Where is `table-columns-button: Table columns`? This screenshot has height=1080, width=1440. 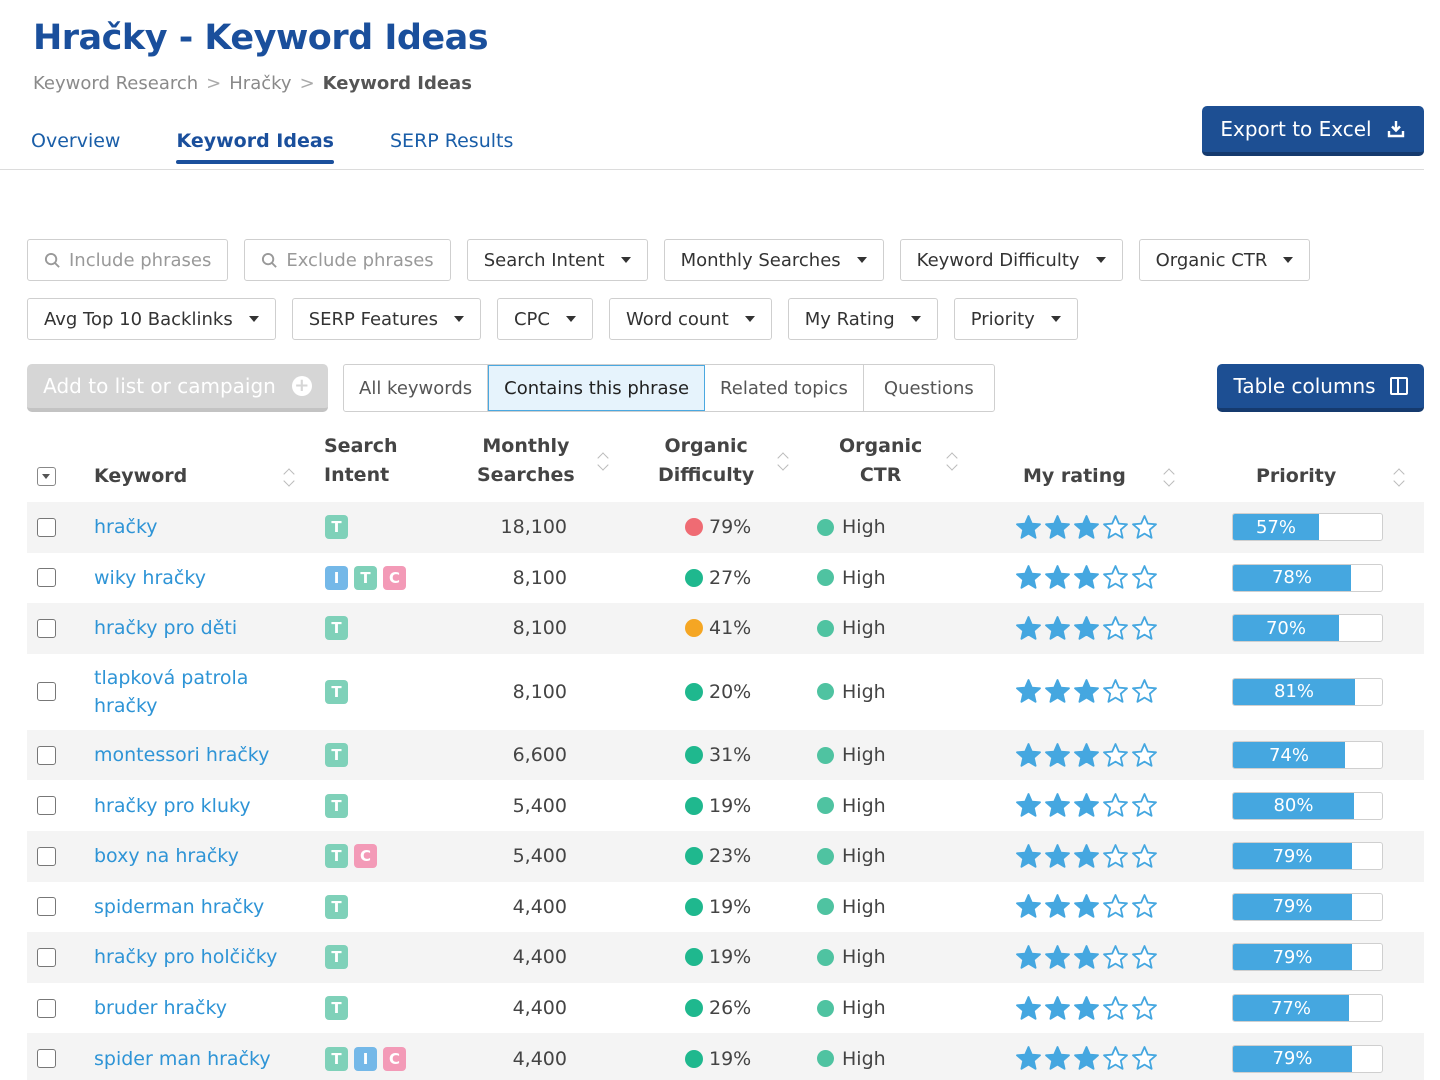
table-columns-button: Table columns is located at coordinates (1320, 388).